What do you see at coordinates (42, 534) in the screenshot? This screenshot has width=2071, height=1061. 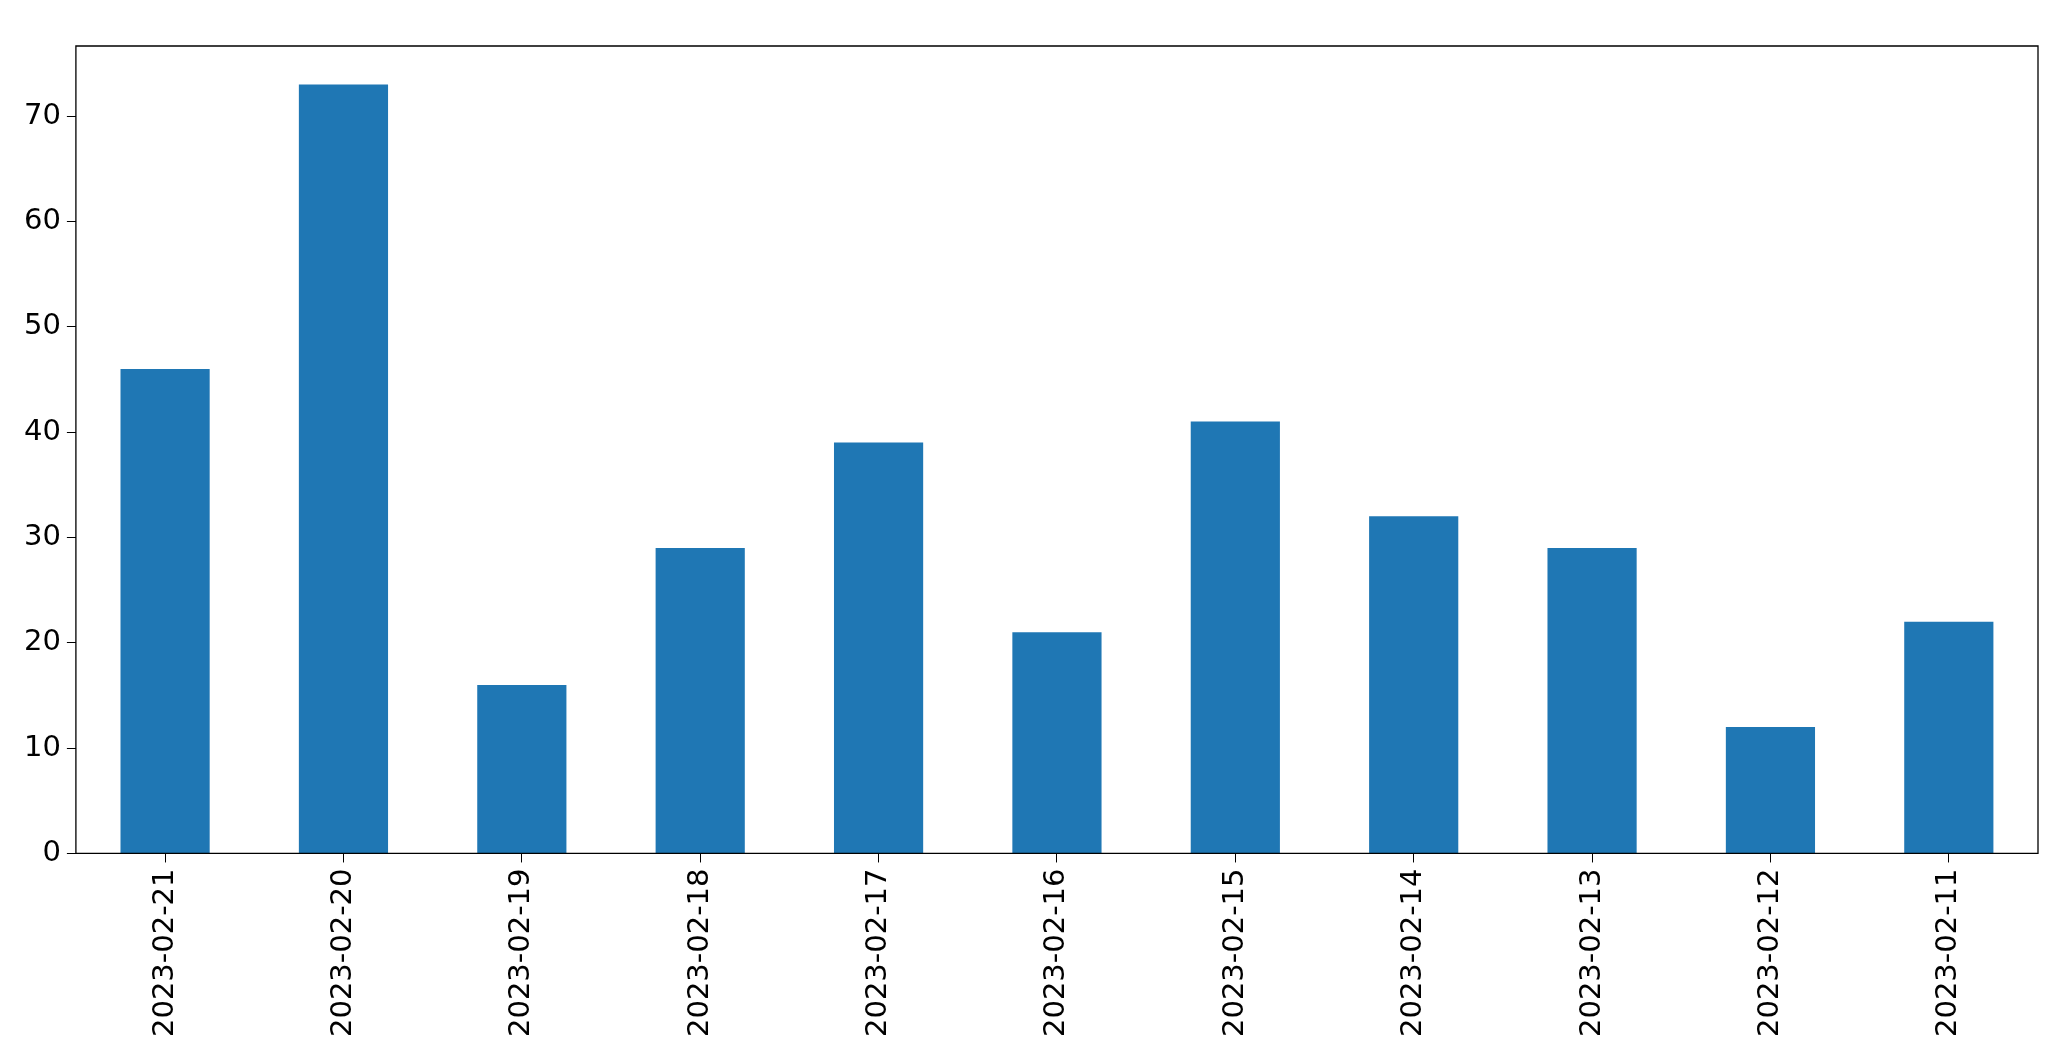 I see `y-tick-label: 30` at bounding box center [42, 534].